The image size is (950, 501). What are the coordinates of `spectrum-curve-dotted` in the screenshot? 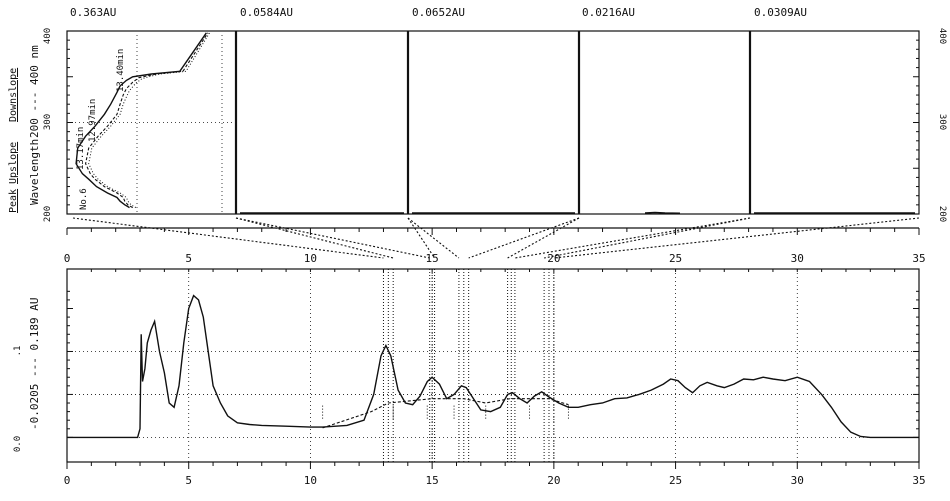 It's located at (149, 120).